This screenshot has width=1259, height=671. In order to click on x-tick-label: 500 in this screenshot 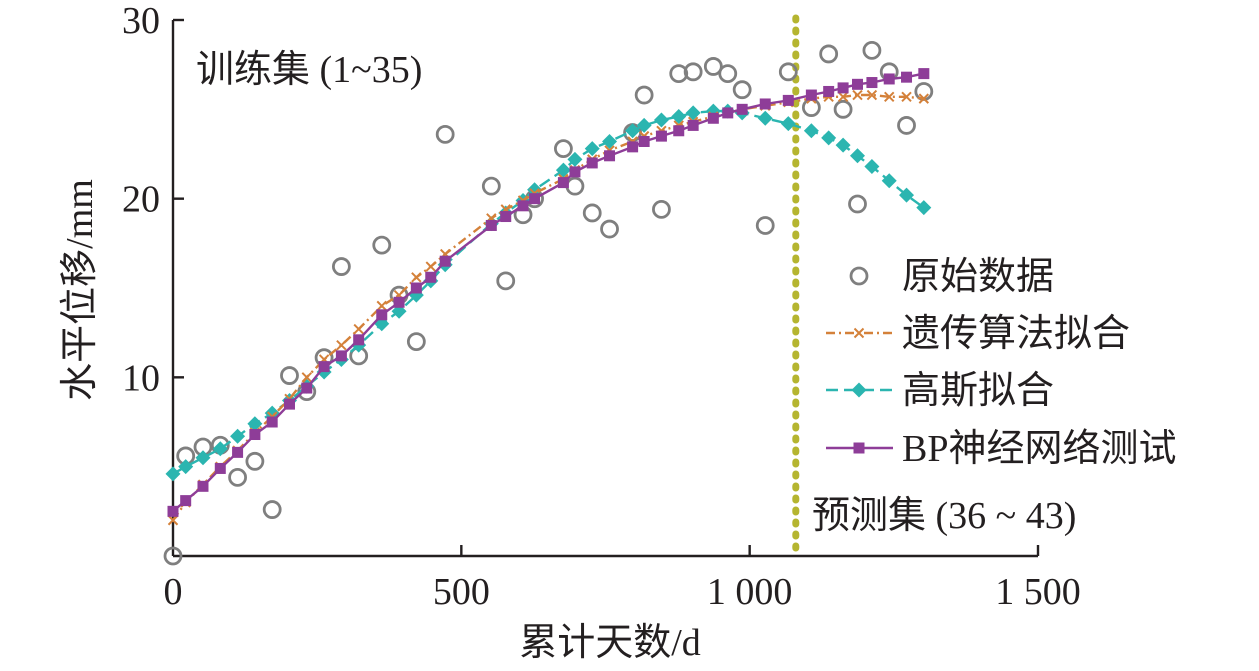, I will do `click(461, 592)`.